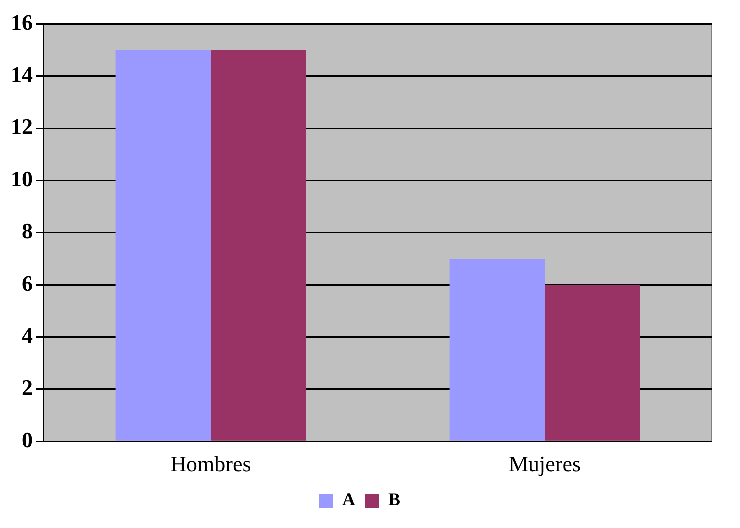  What do you see at coordinates (211, 464) in the screenshot?
I see `x-tick-label: Hombres` at bounding box center [211, 464].